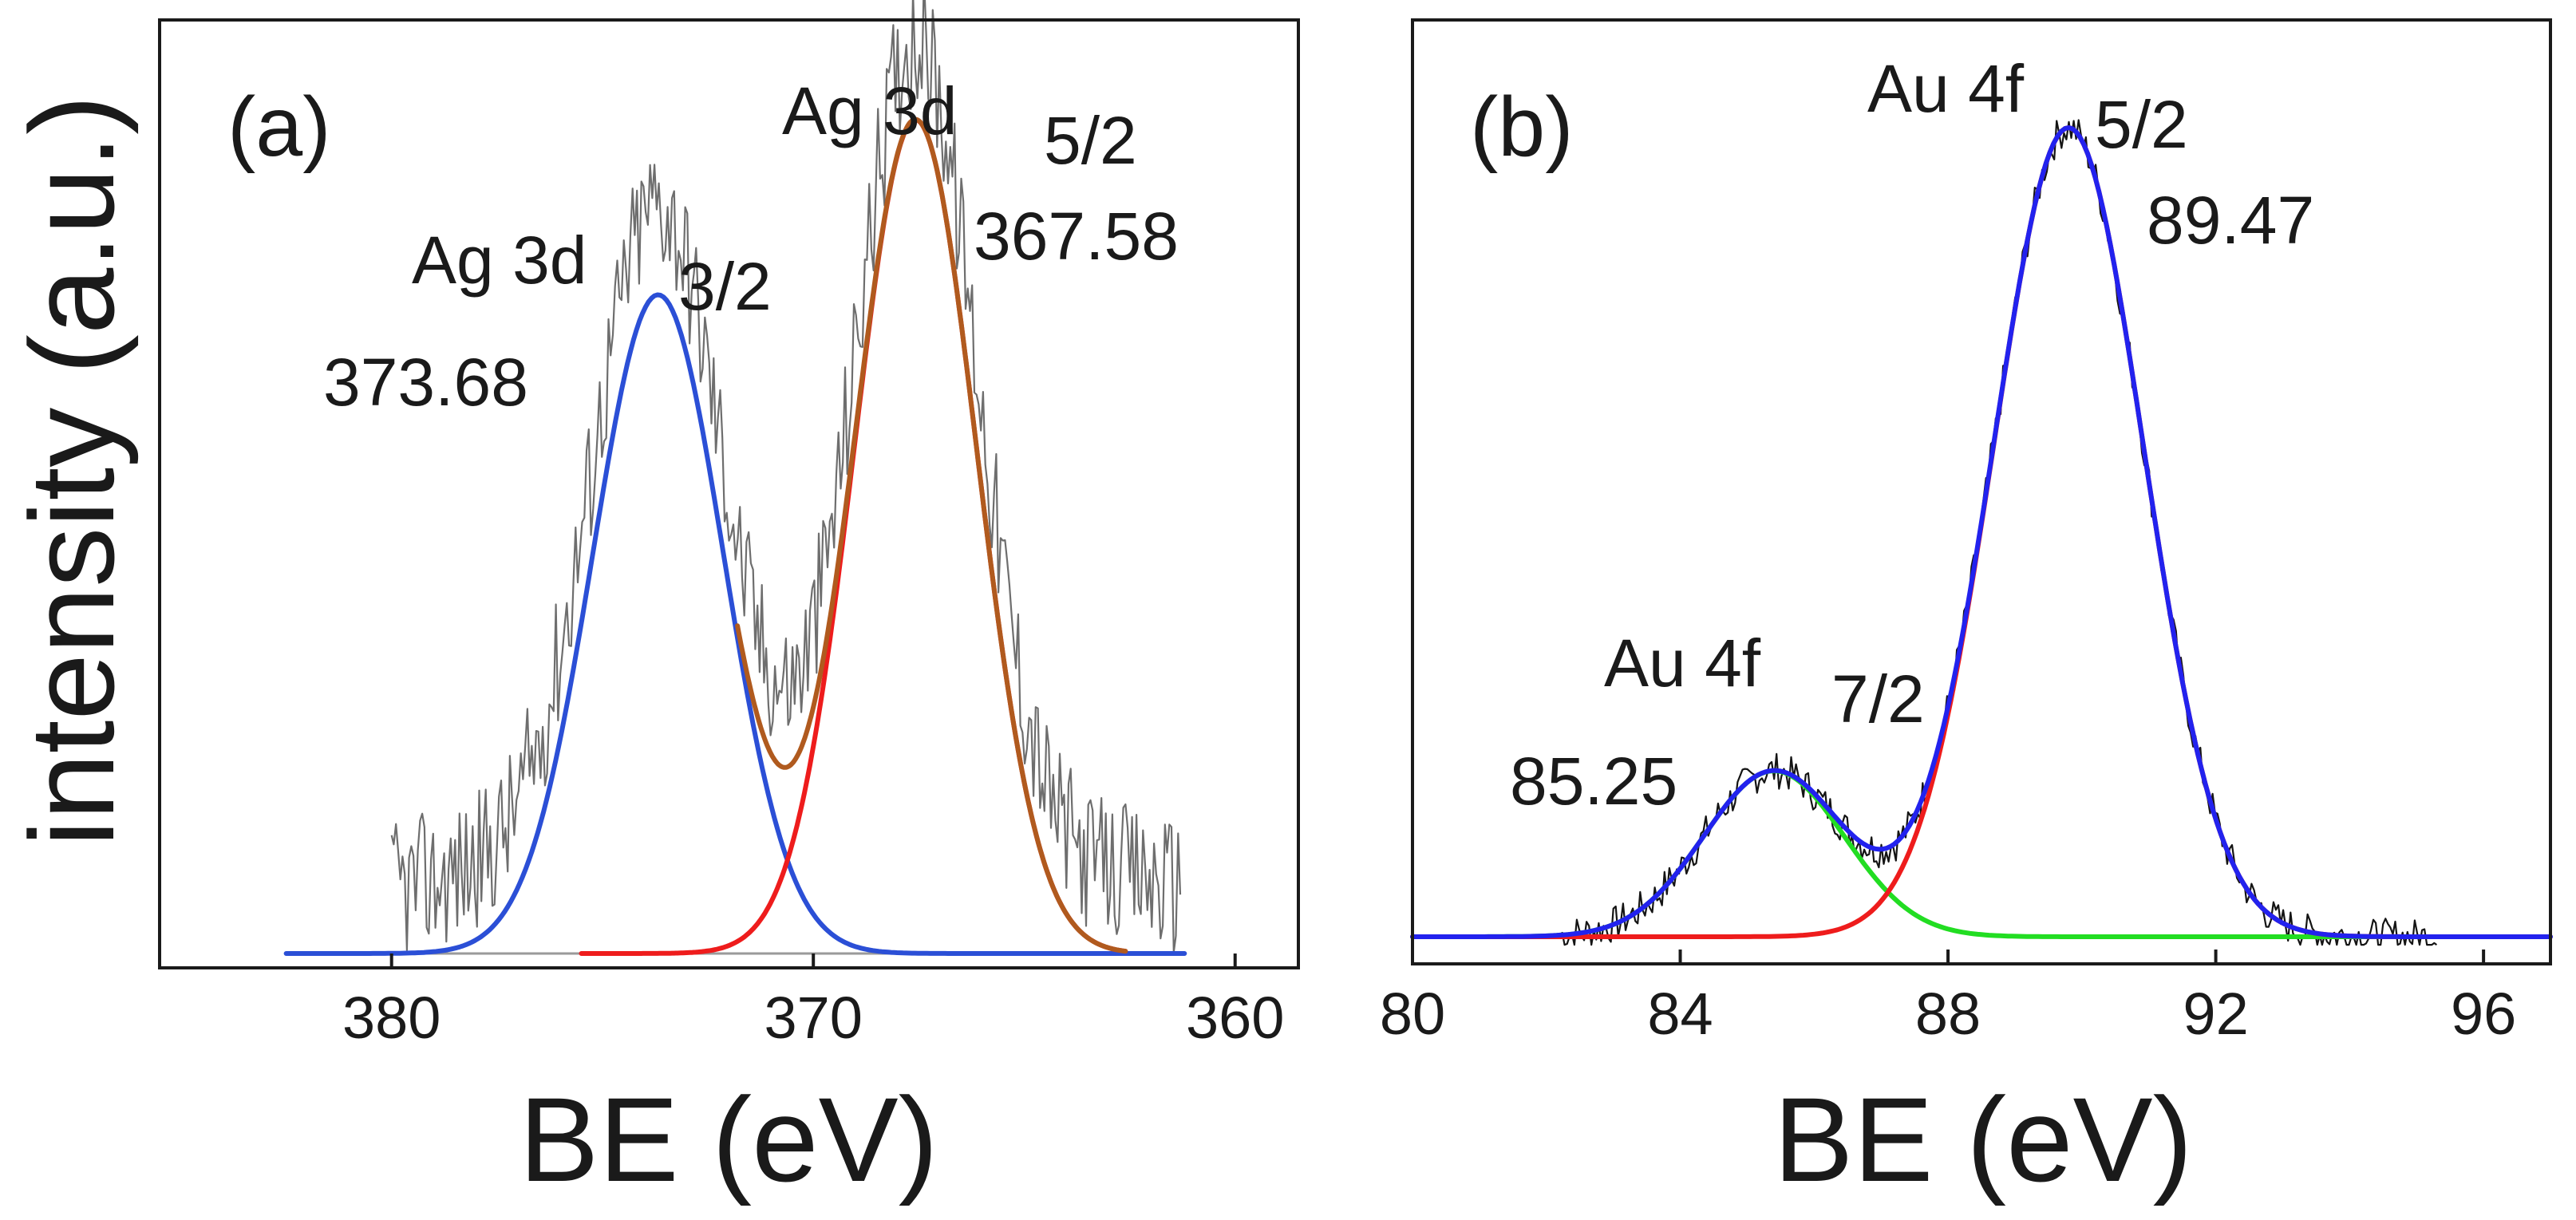  Describe the element at coordinates (425, 382) in the screenshot. I see `ag-3d32-value: 373.68` at that location.